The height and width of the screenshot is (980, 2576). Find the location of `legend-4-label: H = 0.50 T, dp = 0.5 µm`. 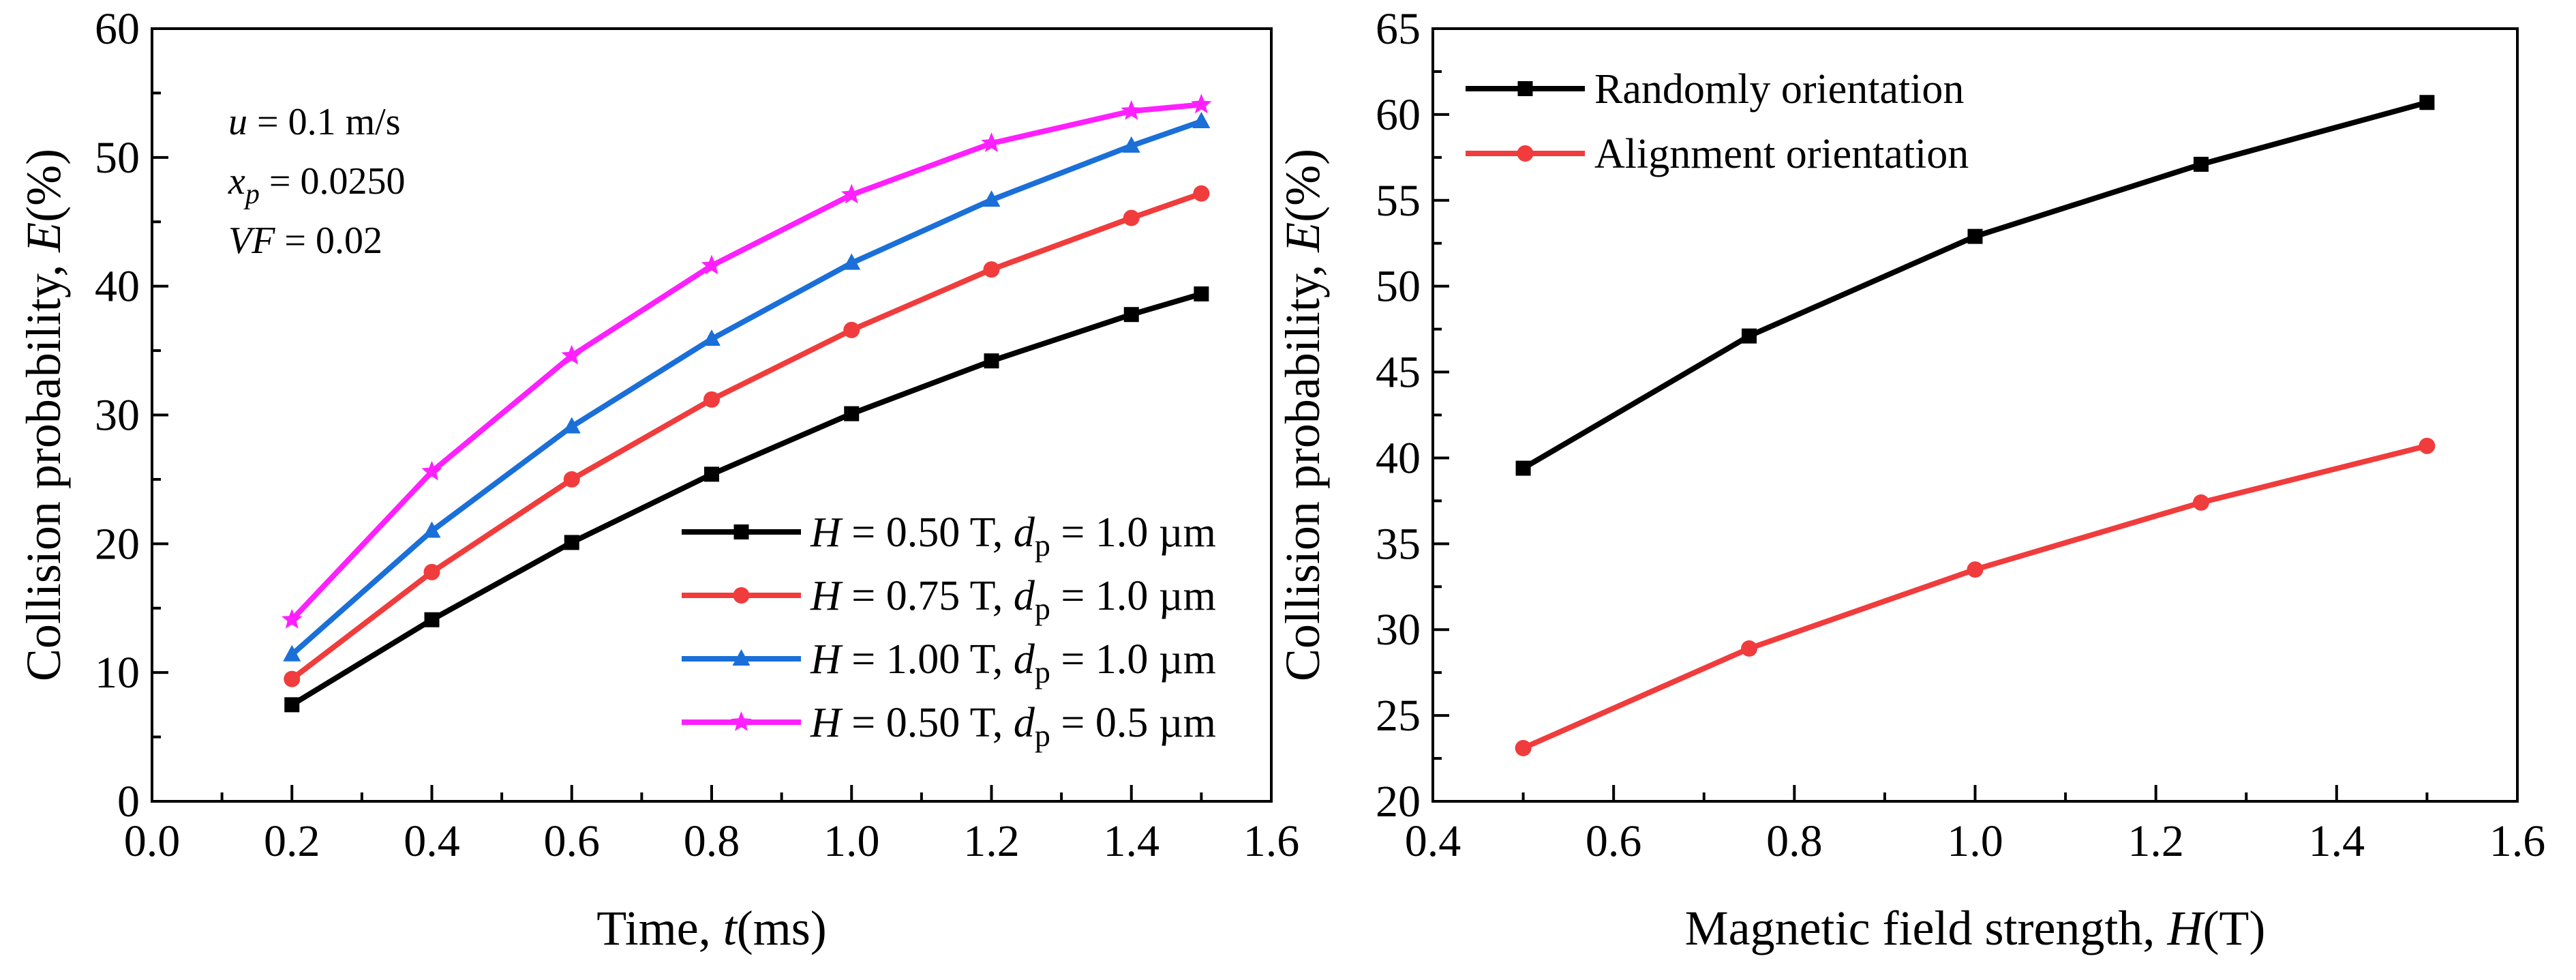

legend-4-label: H = 0.50 T, dp = 0.5 µm is located at coordinates (1013, 726).